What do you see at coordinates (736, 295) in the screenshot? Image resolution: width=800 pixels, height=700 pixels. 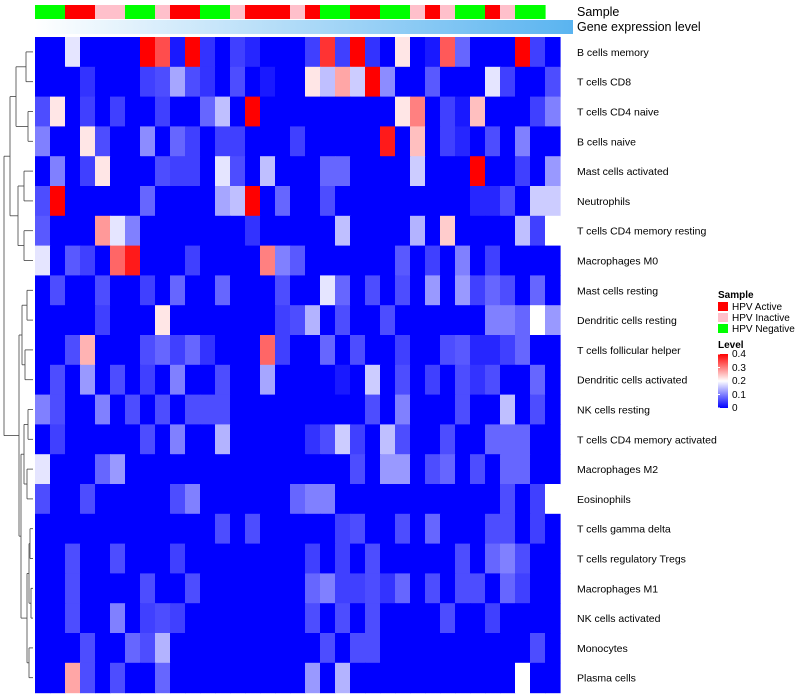 I see `sample-legend-title: Sample` at bounding box center [736, 295].